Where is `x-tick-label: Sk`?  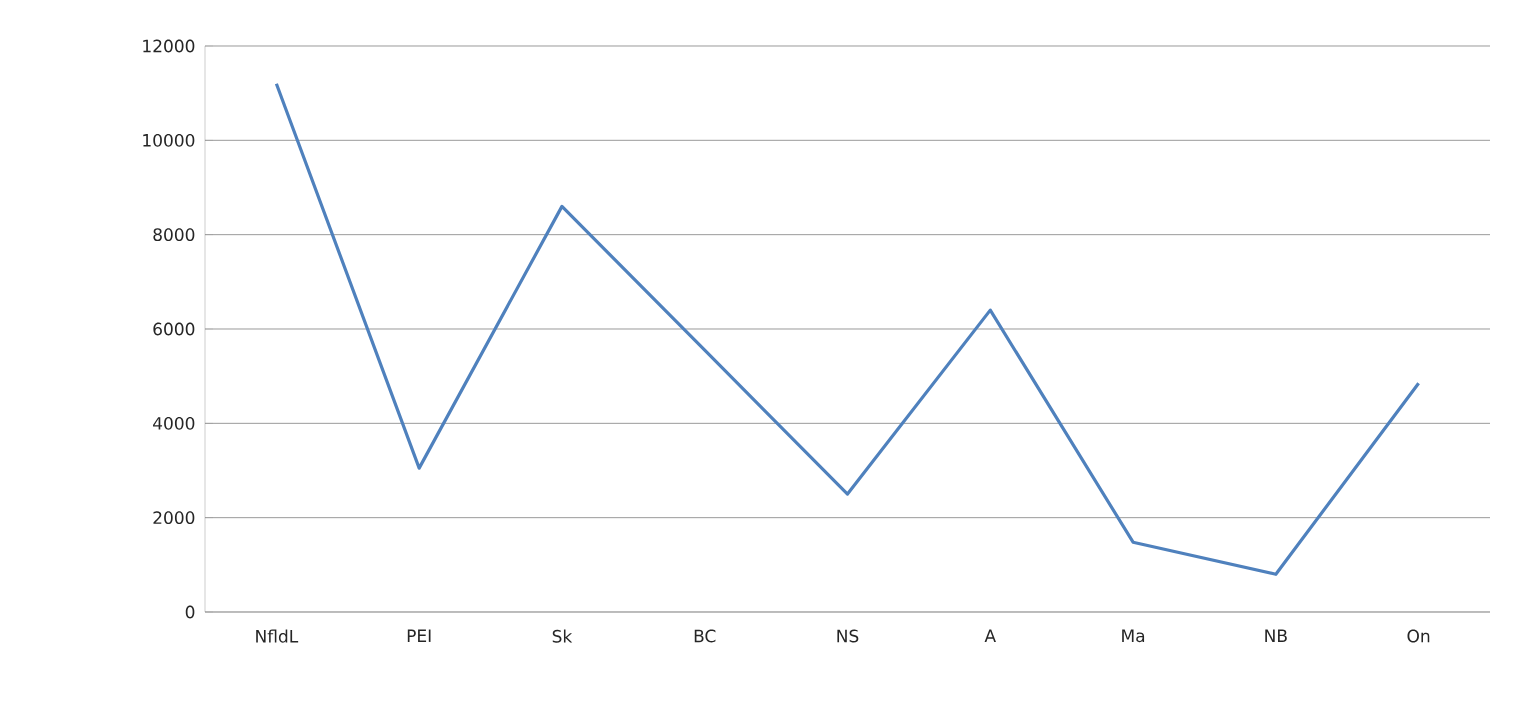 x-tick-label: Sk is located at coordinates (562, 636).